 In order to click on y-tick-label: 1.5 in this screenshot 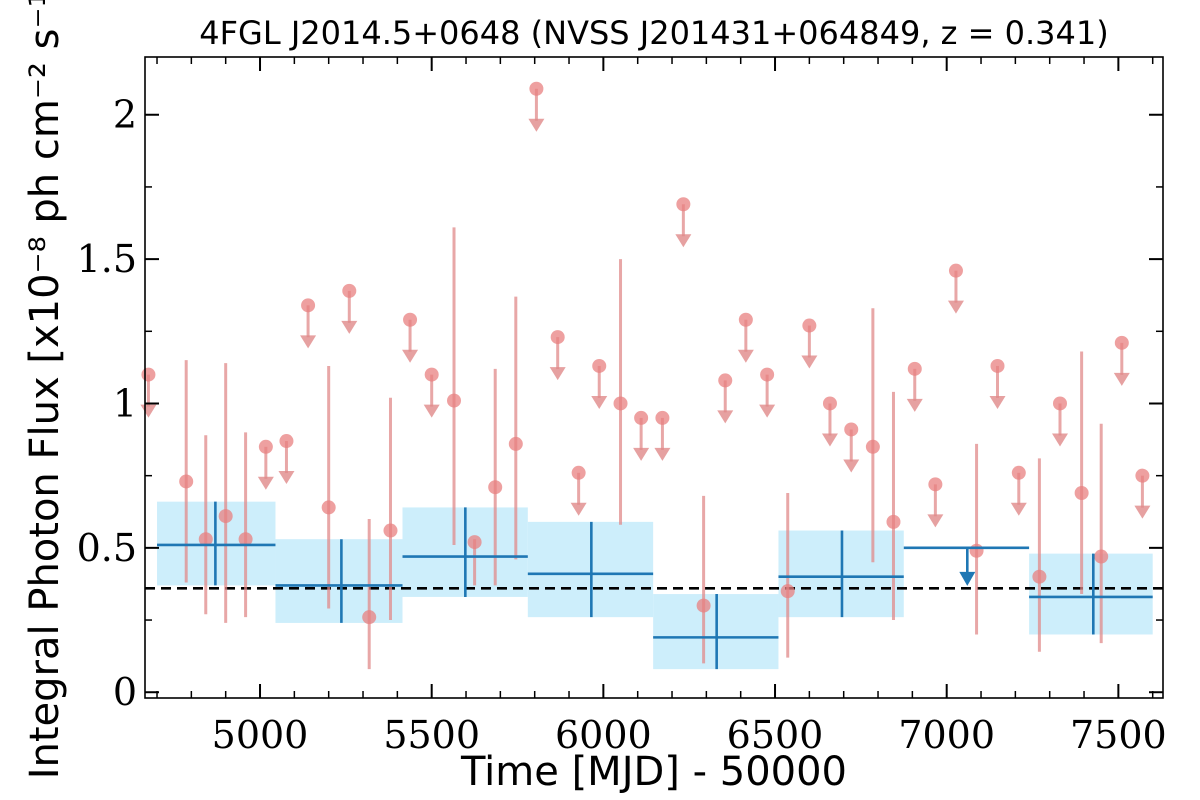, I will do `click(107, 259)`.